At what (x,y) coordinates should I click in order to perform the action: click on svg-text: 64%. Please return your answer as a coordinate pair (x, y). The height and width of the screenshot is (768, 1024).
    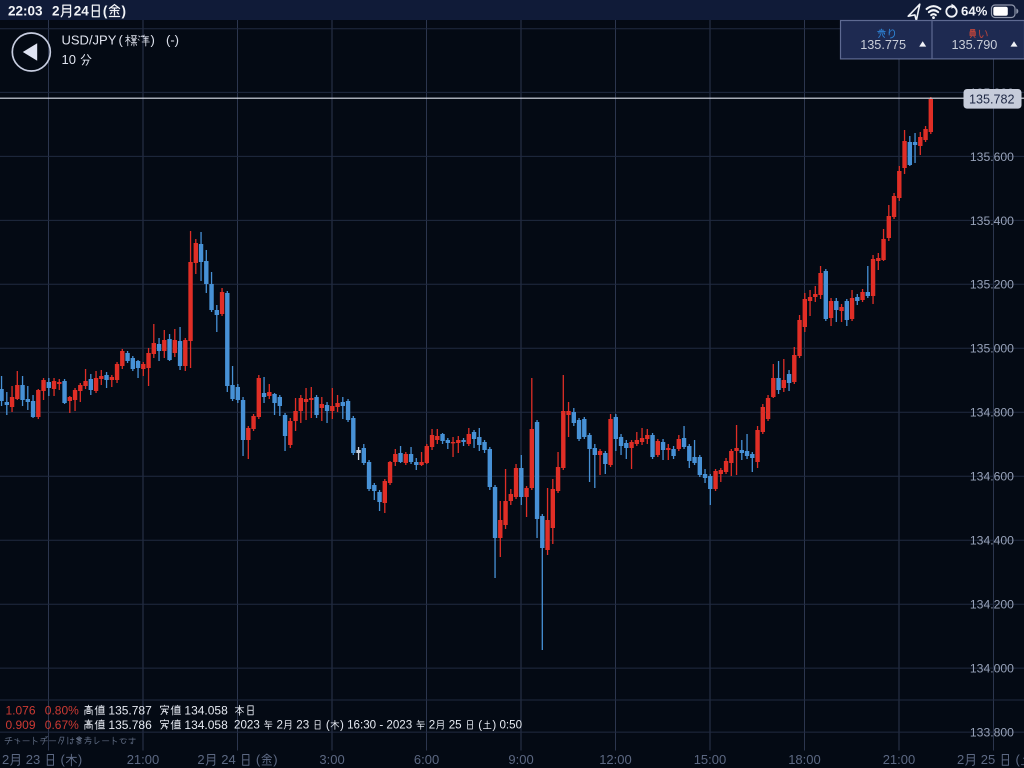
    Looking at the image, I should click on (974, 11).